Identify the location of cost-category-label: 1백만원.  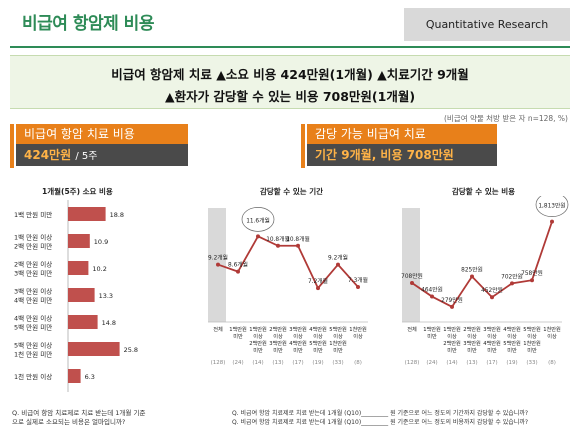
(432, 329).